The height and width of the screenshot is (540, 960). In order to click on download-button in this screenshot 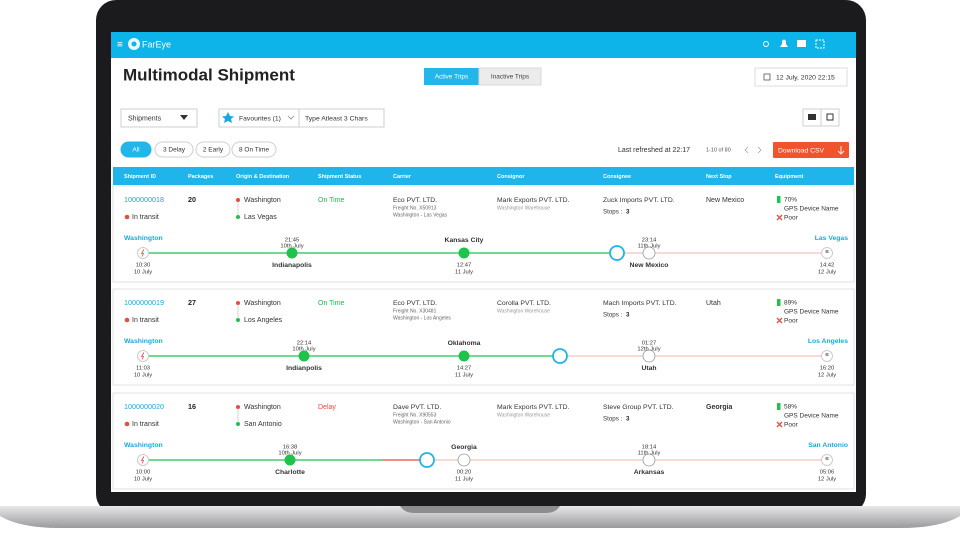, I will do `click(811, 150)`.